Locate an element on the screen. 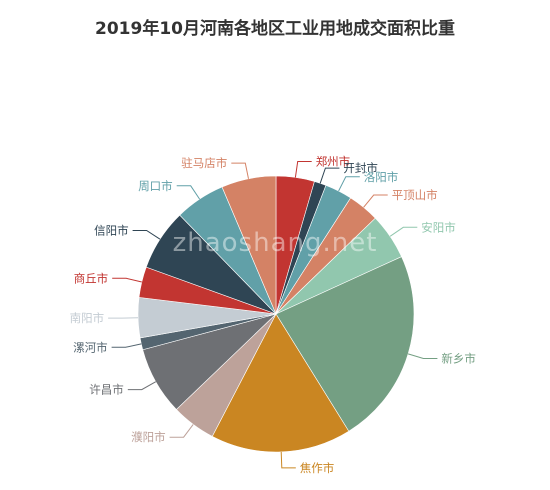  slice-label: 驻马店市 is located at coordinates (204, 163).